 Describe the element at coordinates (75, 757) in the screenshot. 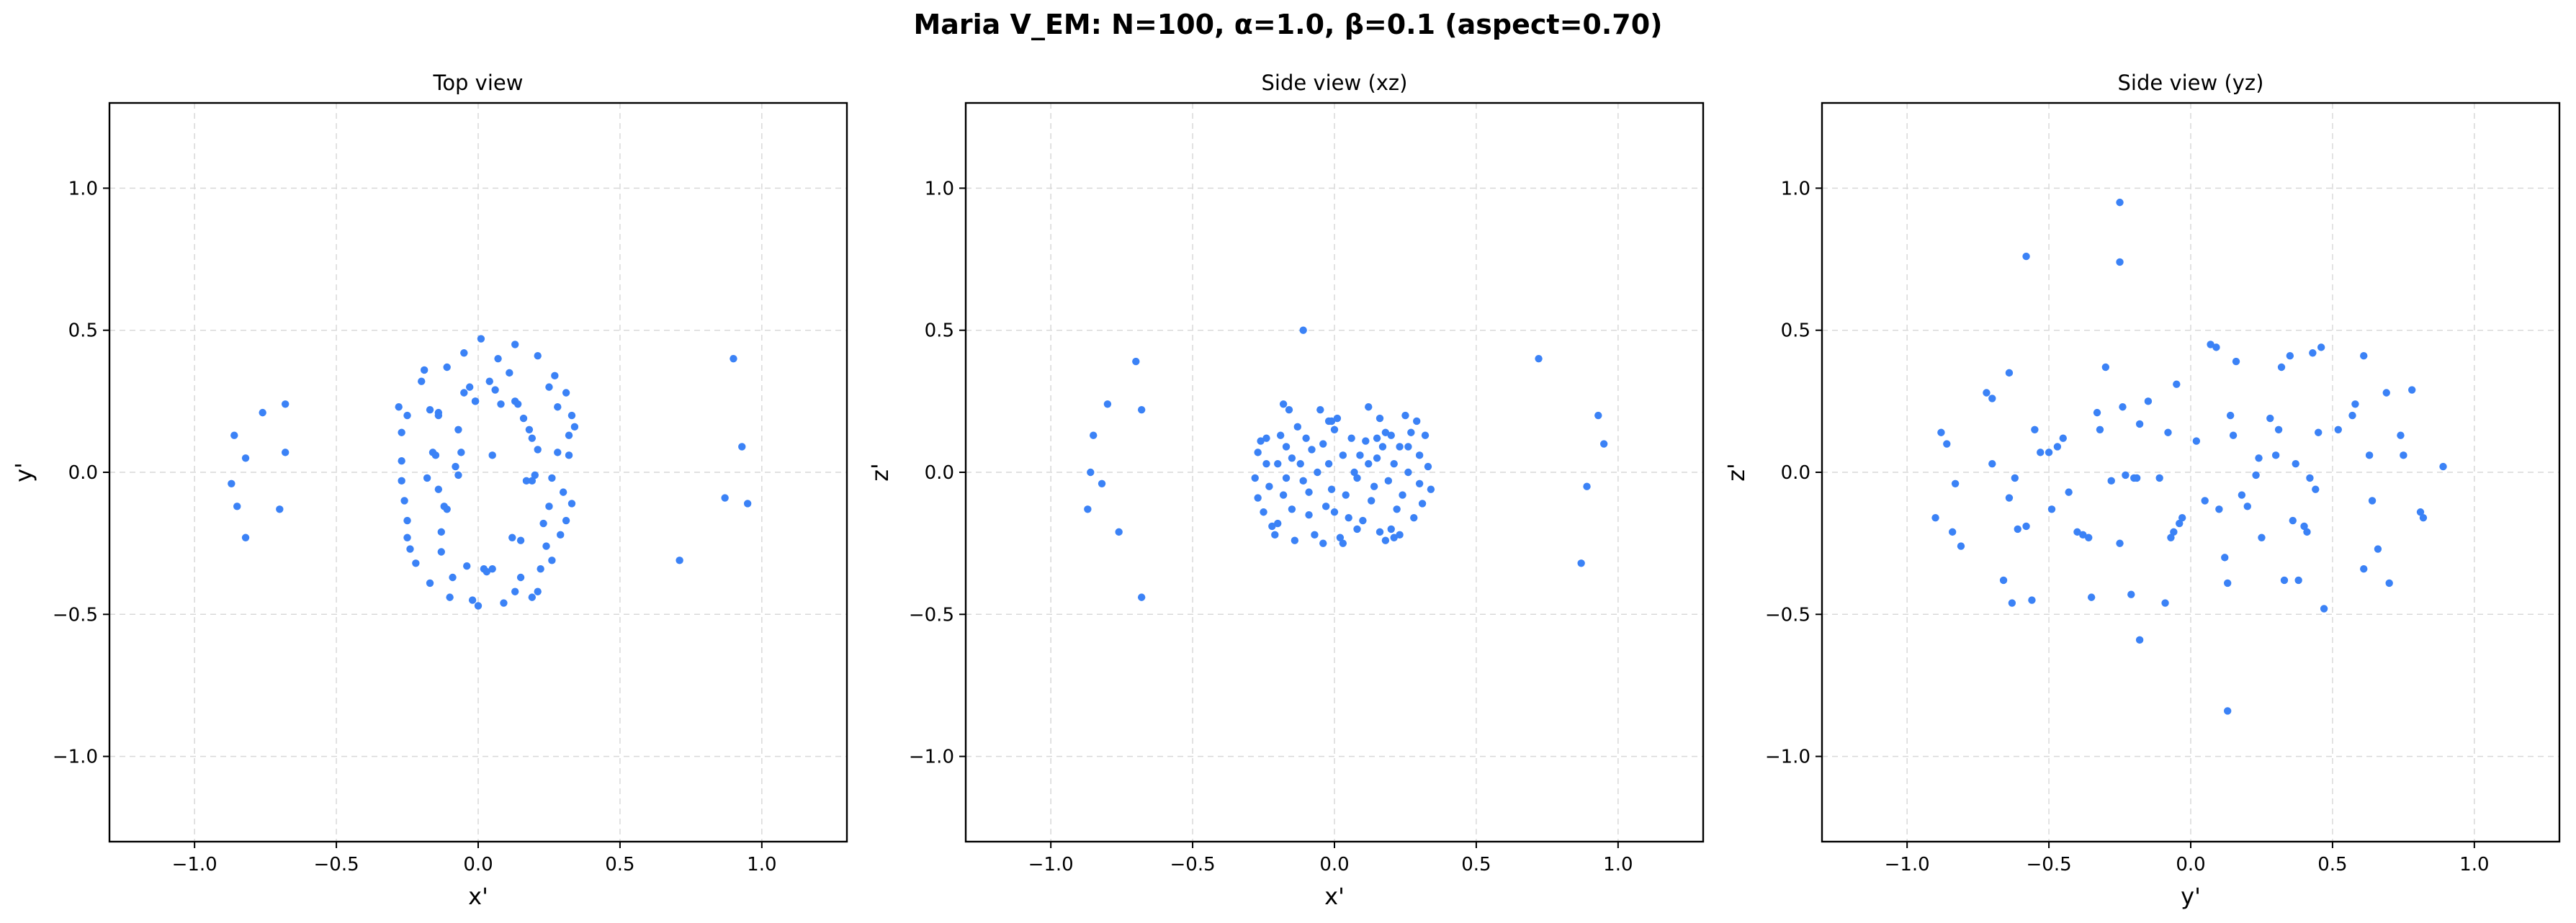

I see `y-tick-label: −1.0` at that location.